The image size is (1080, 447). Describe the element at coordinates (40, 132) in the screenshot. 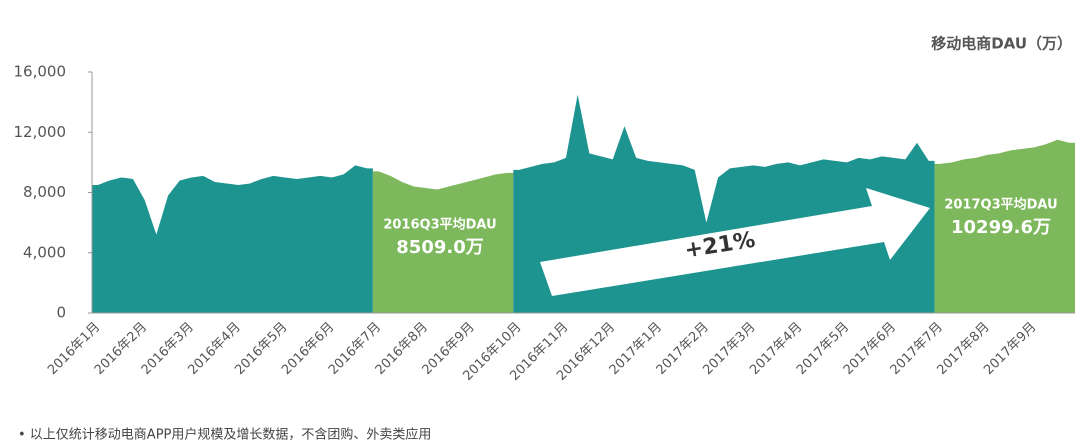

I see `y-tick-label: 12,000` at that location.